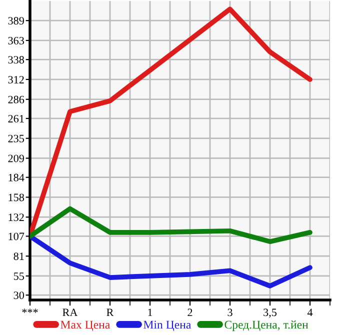 The height and width of the screenshot is (335, 345). Describe the element at coordinates (270, 313) in the screenshot. I see `x-tick-label: 3,5` at that location.